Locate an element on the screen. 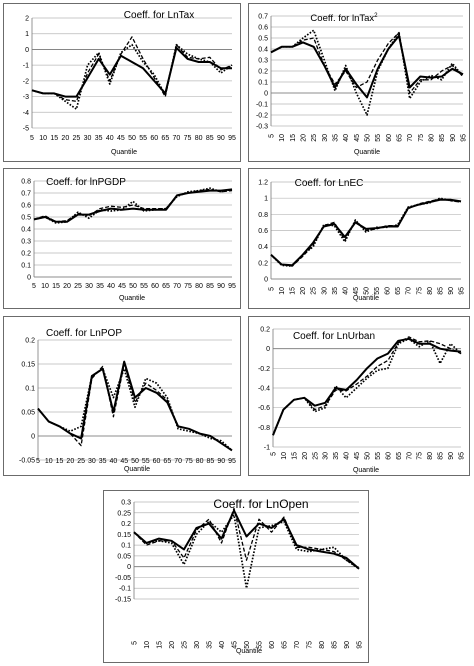 The image size is (474, 666). chart-title: Coeff. for LnTax is located at coordinates (159, 15).